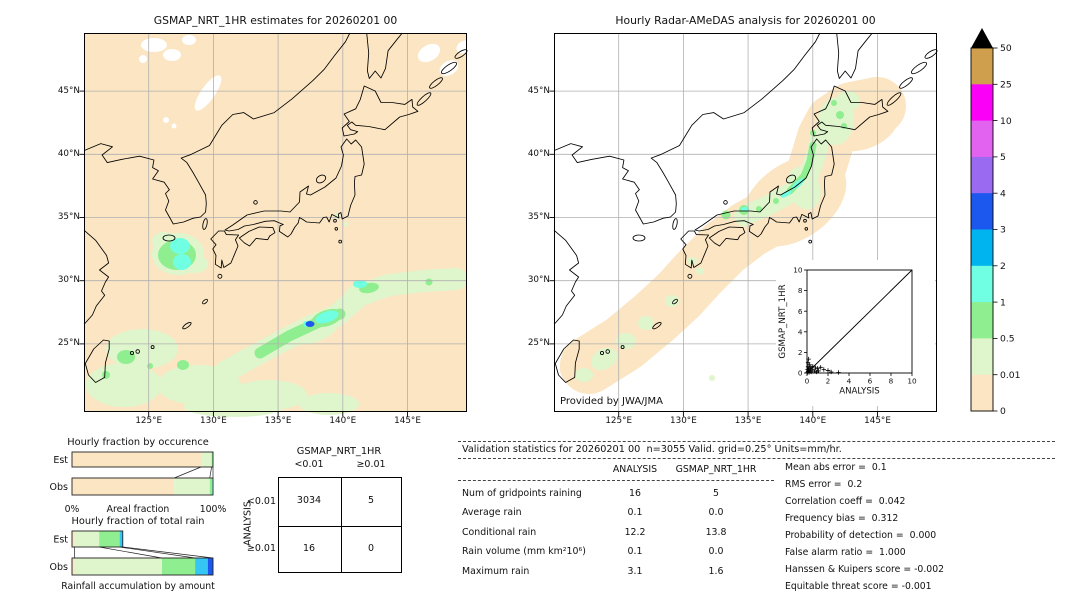 This screenshot has height=612, width=1080. I want to click on svg-text:Rainfall accumulation by amoun: Rainfall accumulation by amount, so click(138, 586).